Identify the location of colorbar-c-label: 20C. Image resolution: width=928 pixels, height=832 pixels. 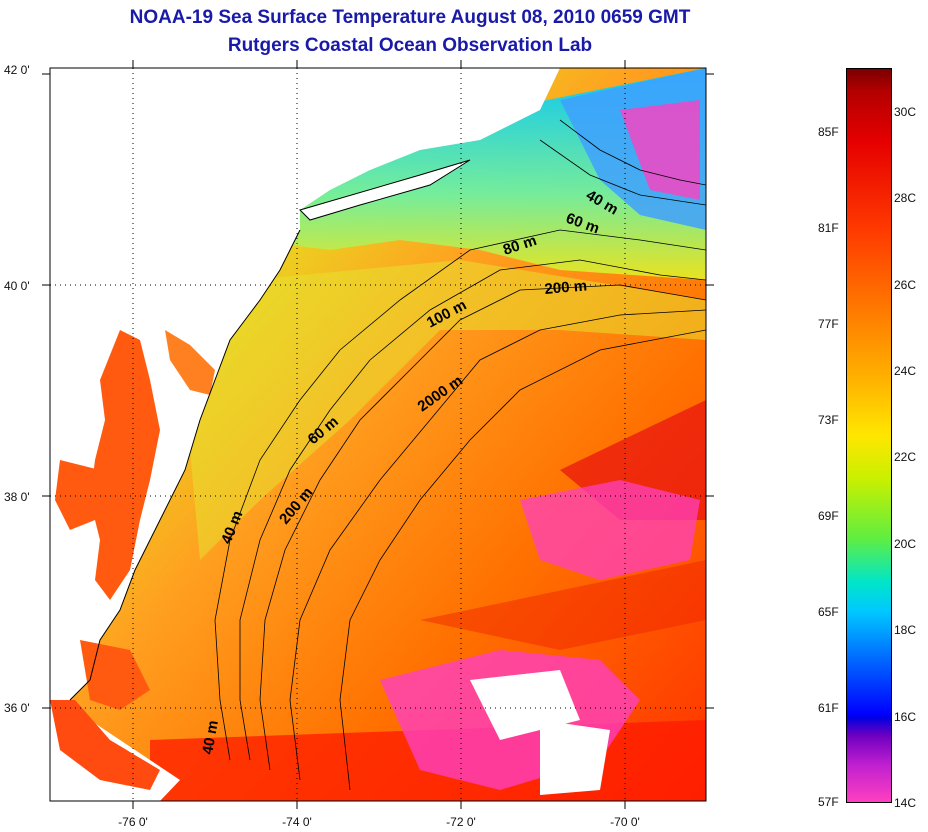
(905, 544).